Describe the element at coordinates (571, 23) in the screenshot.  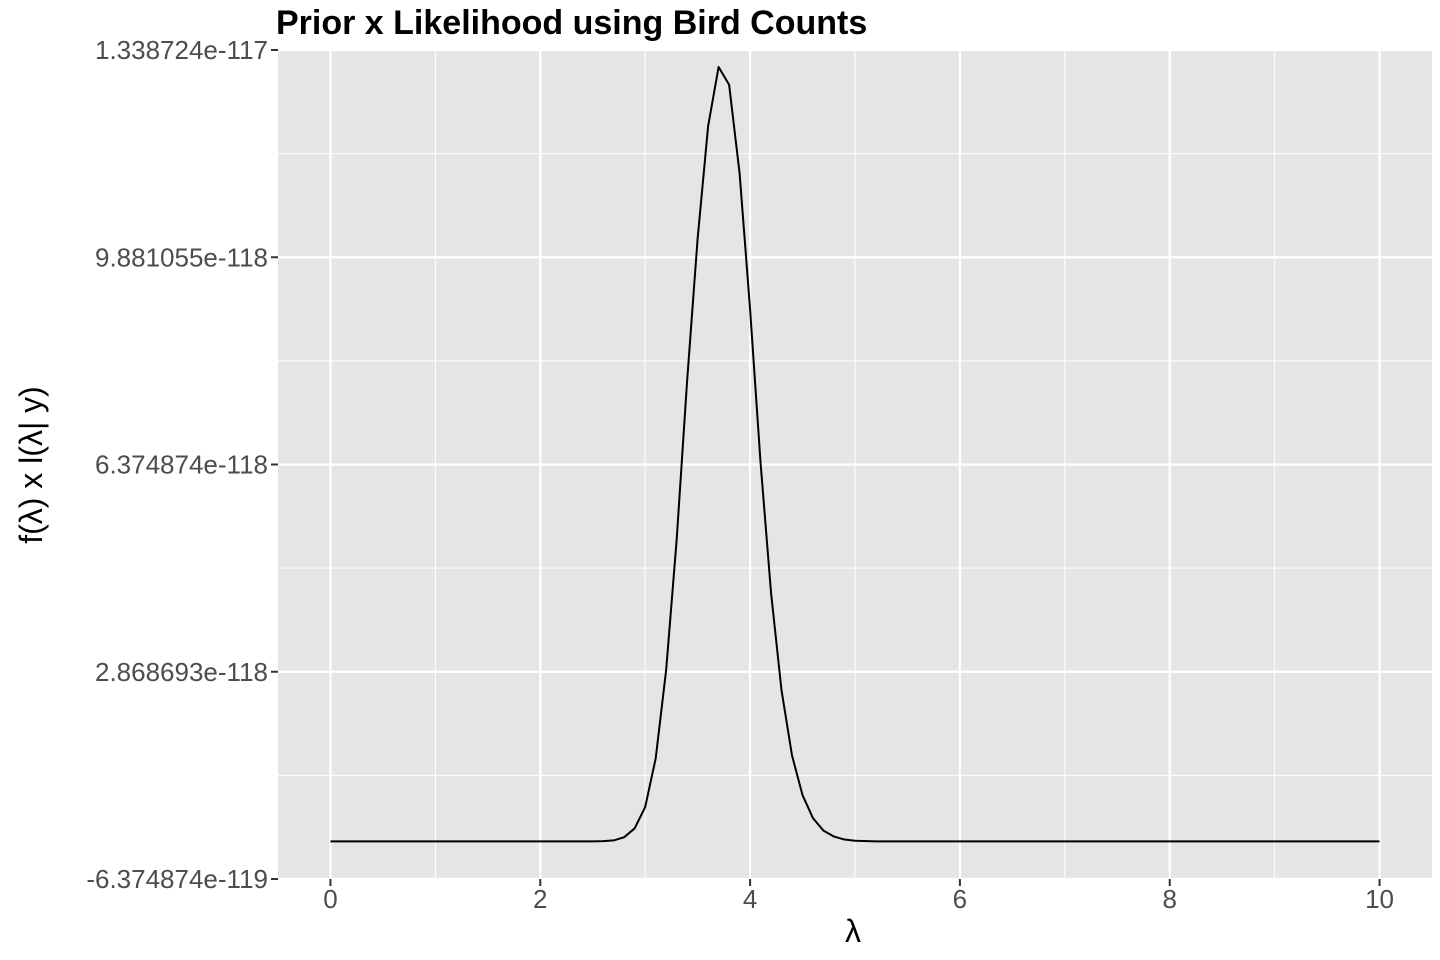
I see `chart-title: Prior x Likelihood using Bird Counts` at that location.